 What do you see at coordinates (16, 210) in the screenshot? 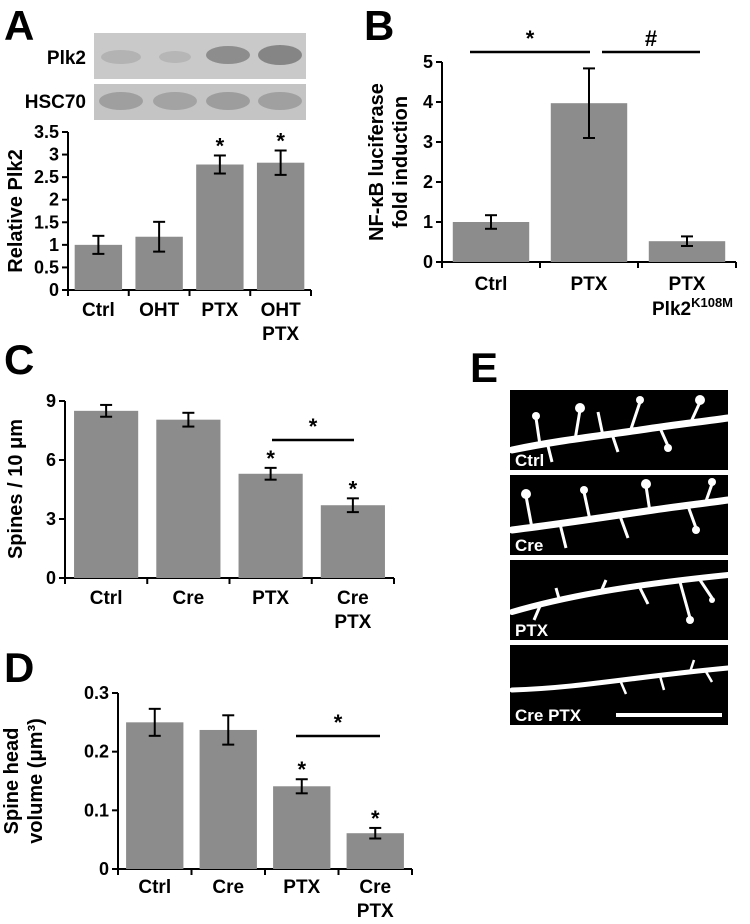
I see `y-axis-label: Relative Plk2` at bounding box center [16, 210].